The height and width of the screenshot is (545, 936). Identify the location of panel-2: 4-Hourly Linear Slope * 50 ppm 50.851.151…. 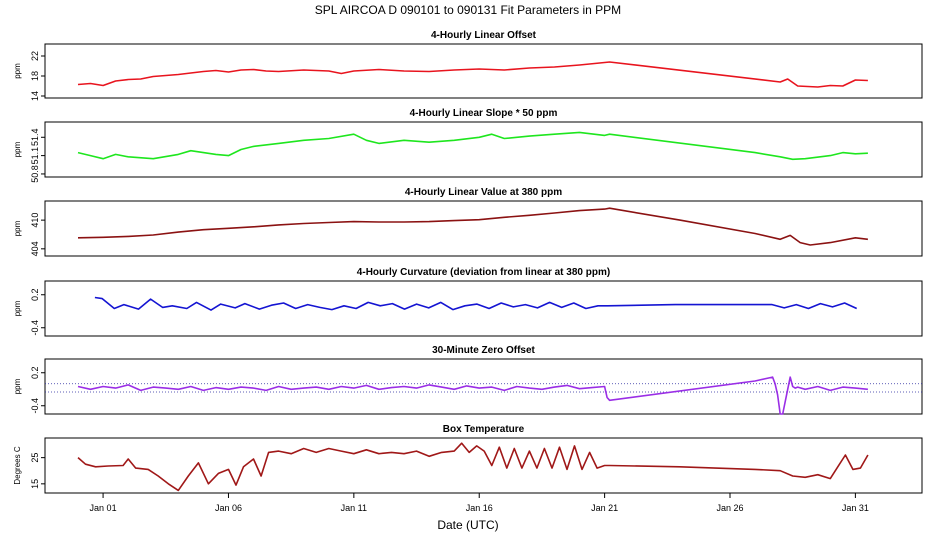
(468, 145).